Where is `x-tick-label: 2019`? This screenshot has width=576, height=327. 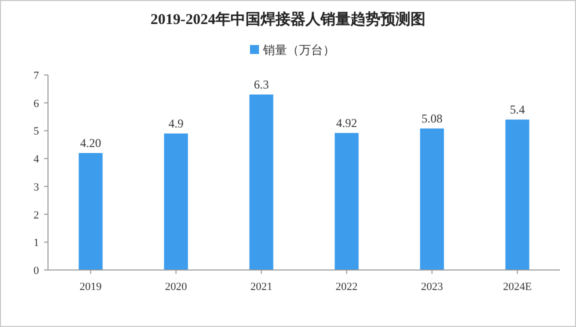 x-tick-label: 2019 is located at coordinates (91, 287).